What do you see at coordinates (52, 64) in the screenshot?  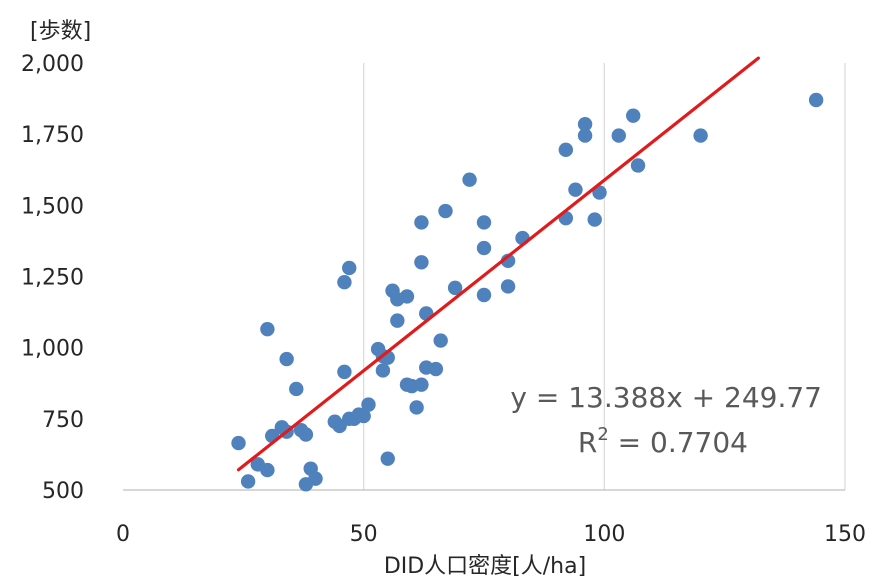 I see `y-tick-label: 2,000` at bounding box center [52, 64].